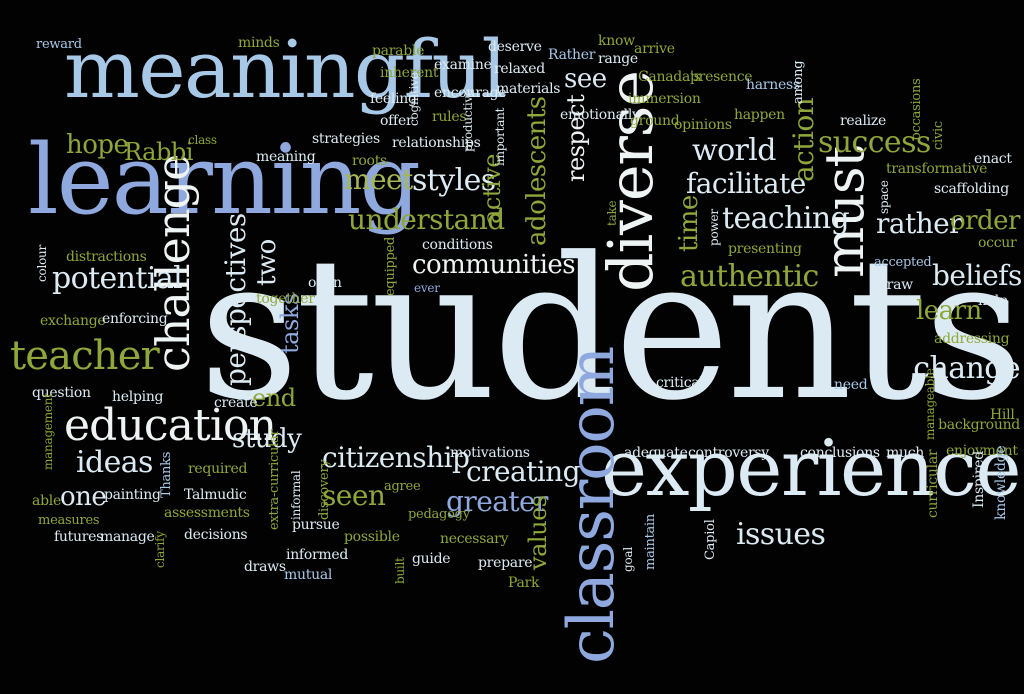 This screenshot has width=1024, height=694. What do you see at coordinates (216, 535) in the screenshot?
I see `word-decisions: decisions` at bounding box center [216, 535].